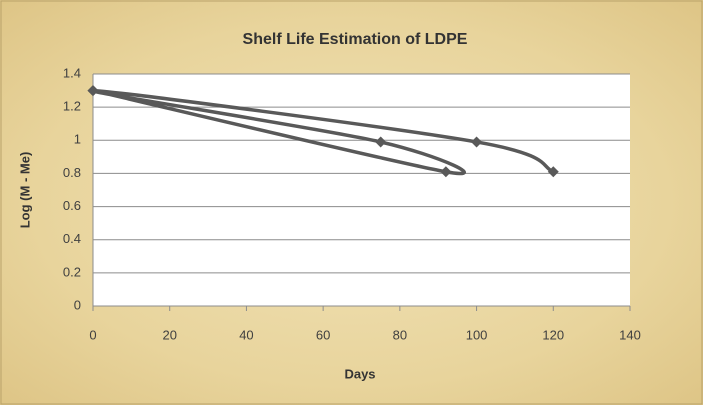  What do you see at coordinates (72, 106) in the screenshot?
I see `y-tick-label: 1.2` at bounding box center [72, 106].